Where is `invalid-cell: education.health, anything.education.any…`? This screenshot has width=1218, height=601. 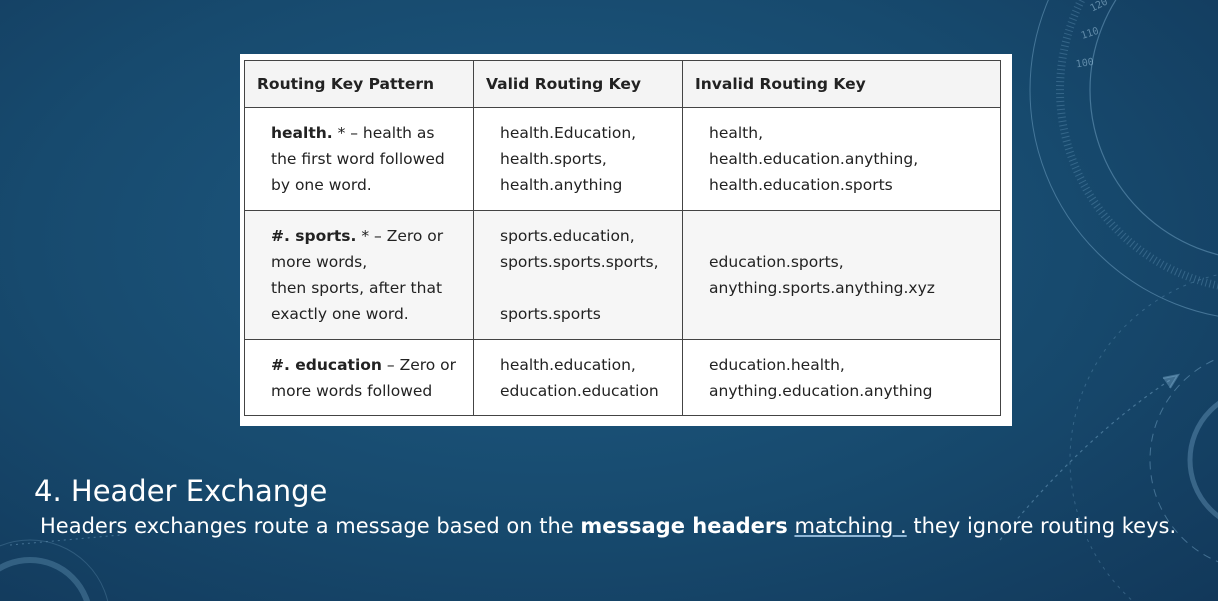
invalid-cell: education.health, anything.education.any… is located at coordinates (841, 377).